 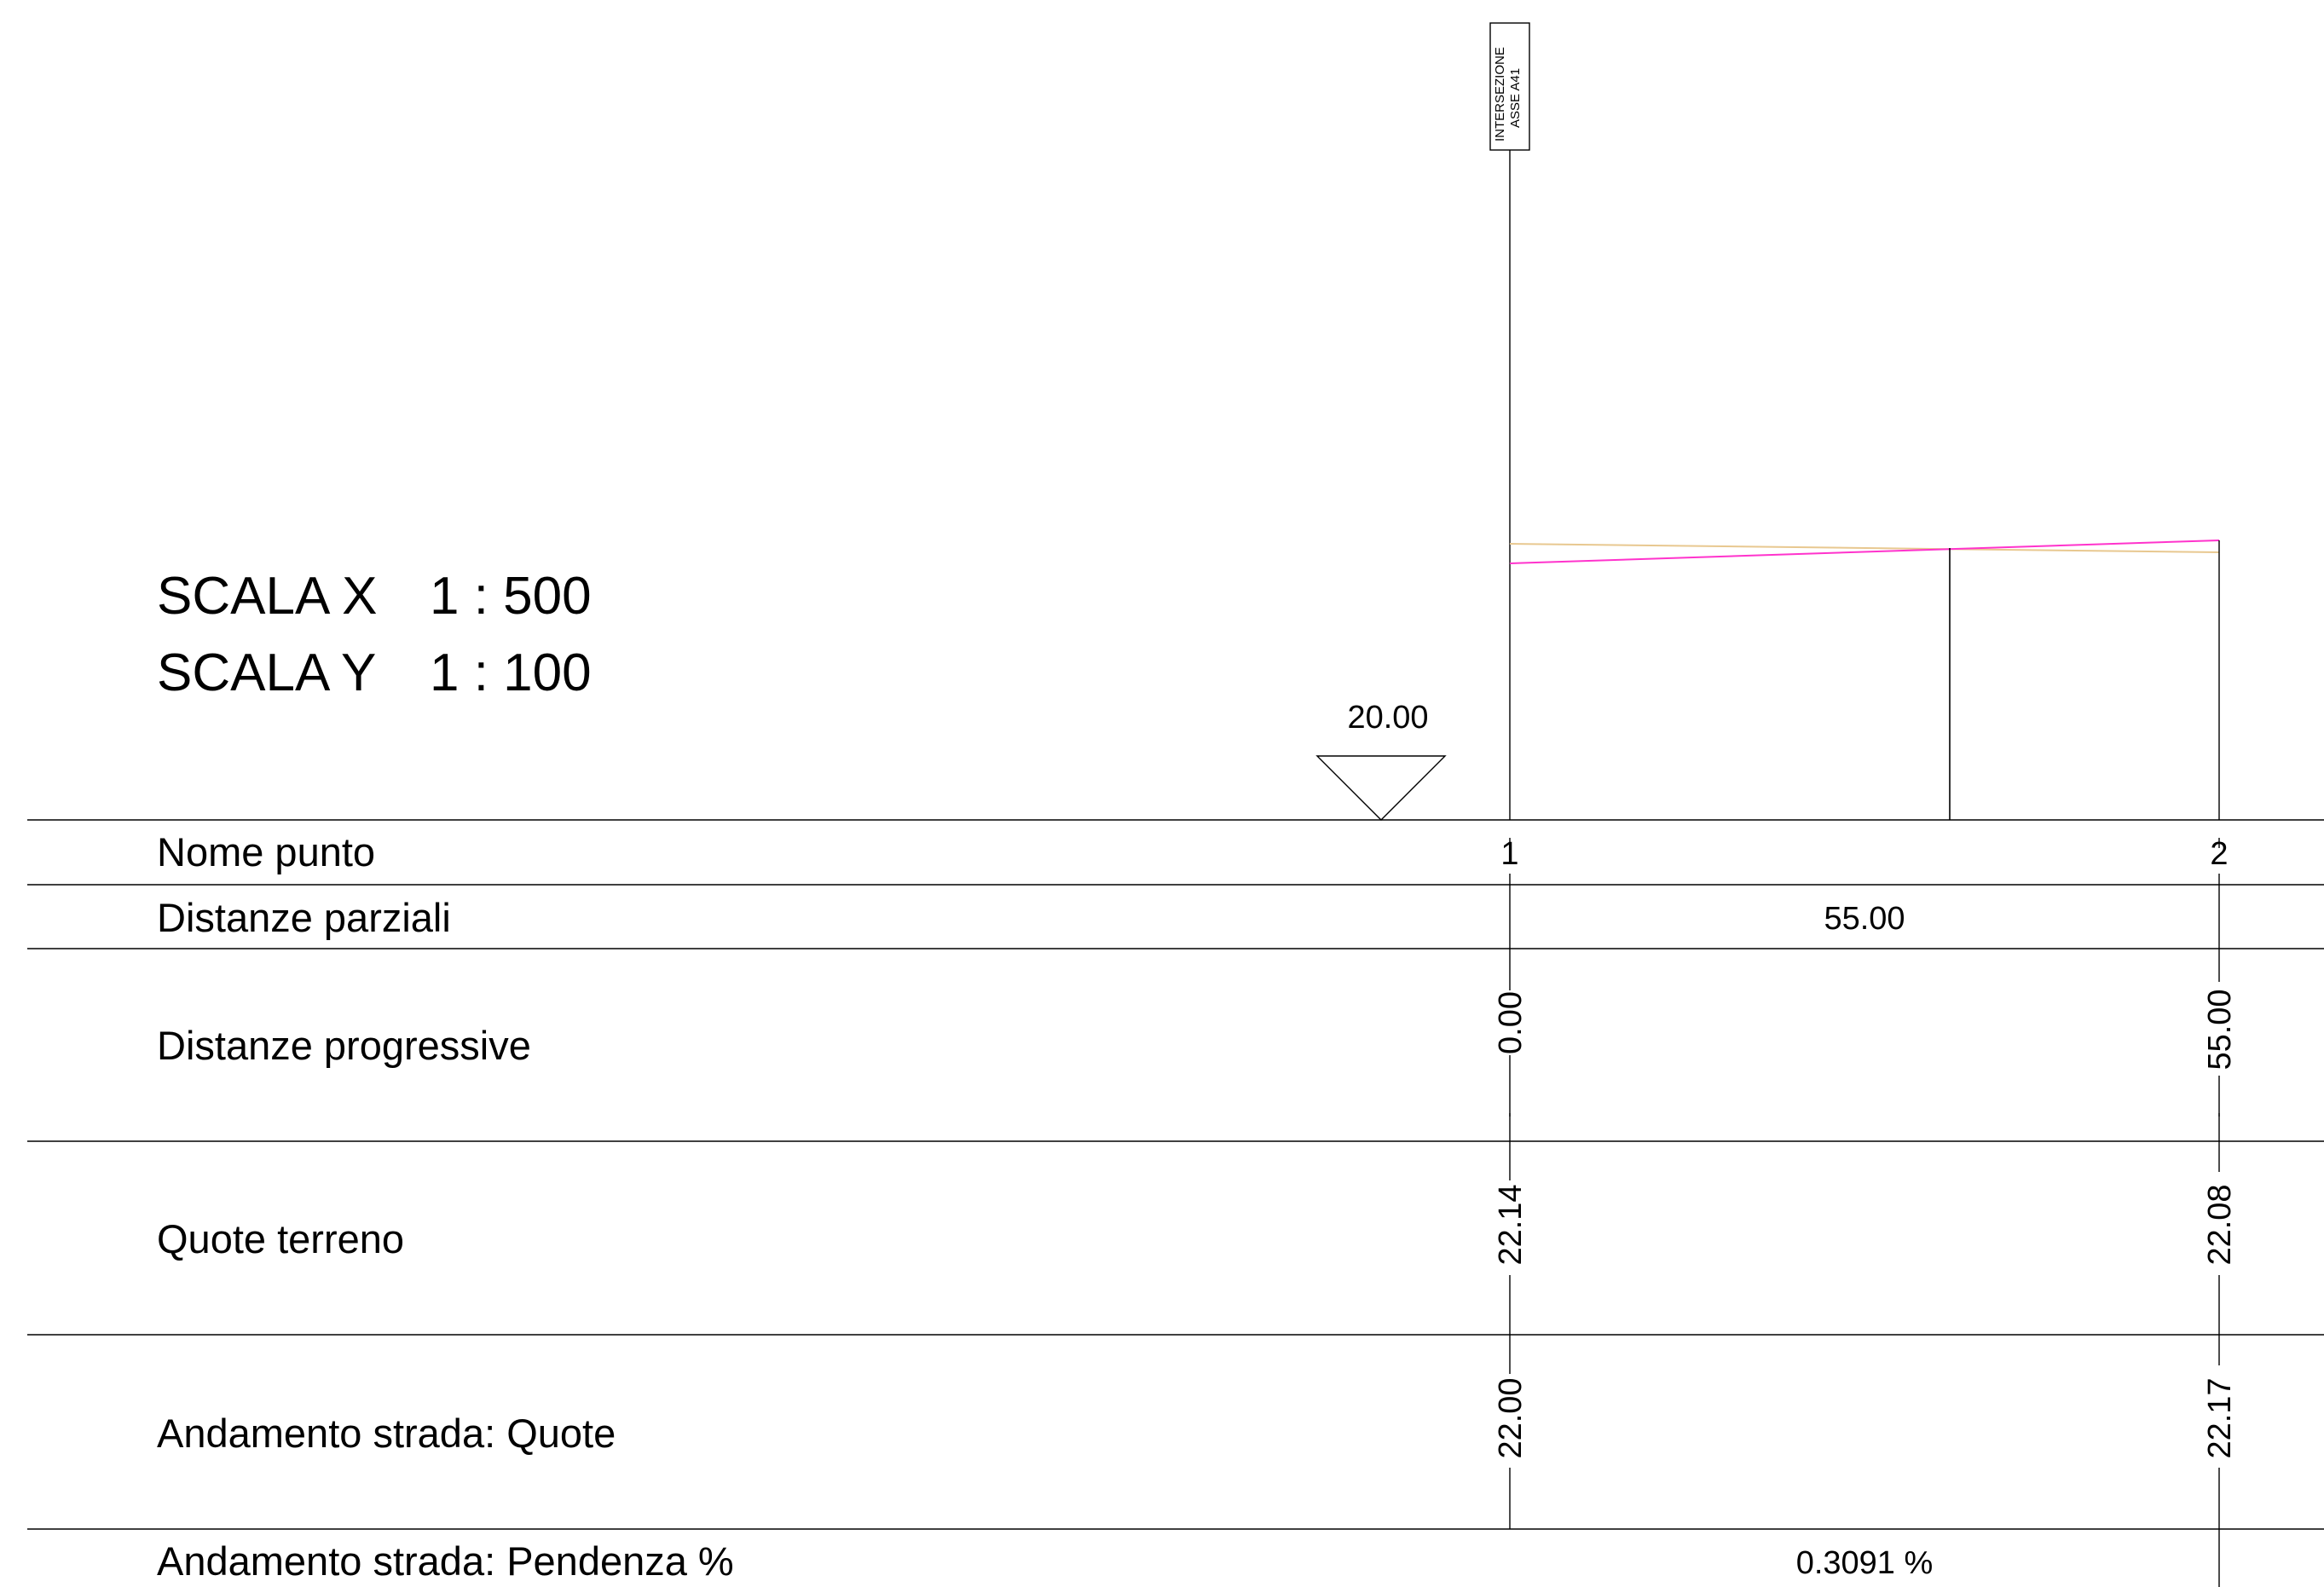 What do you see at coordinates (2219, 854) in the screenshot?
I see `point-name: 2` at bounding box center [2219, 854].